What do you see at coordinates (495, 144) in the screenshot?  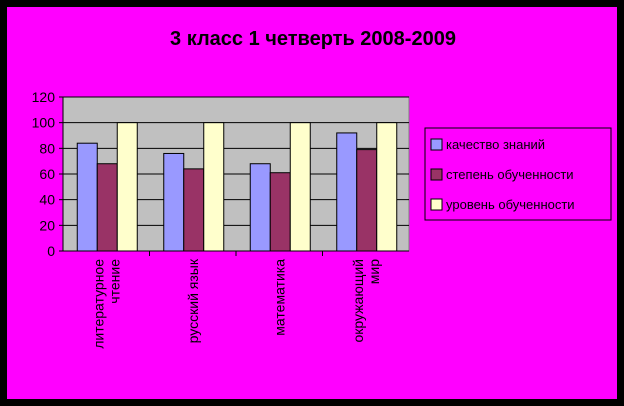 I see `legend-label: качество знаний` at bounding box center [495, 144].